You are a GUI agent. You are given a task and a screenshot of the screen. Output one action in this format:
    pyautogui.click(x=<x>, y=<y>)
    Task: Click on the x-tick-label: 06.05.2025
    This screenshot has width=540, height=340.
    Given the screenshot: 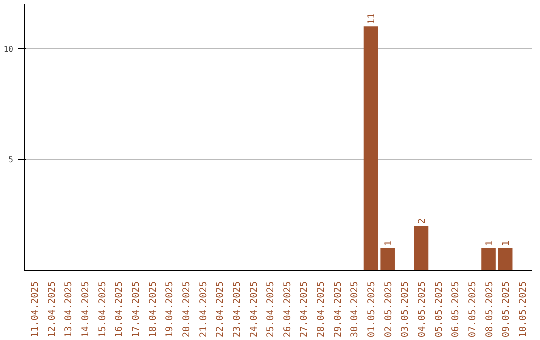 What is the action you would take?
    pyautogui.click(x=456, y=309)
    